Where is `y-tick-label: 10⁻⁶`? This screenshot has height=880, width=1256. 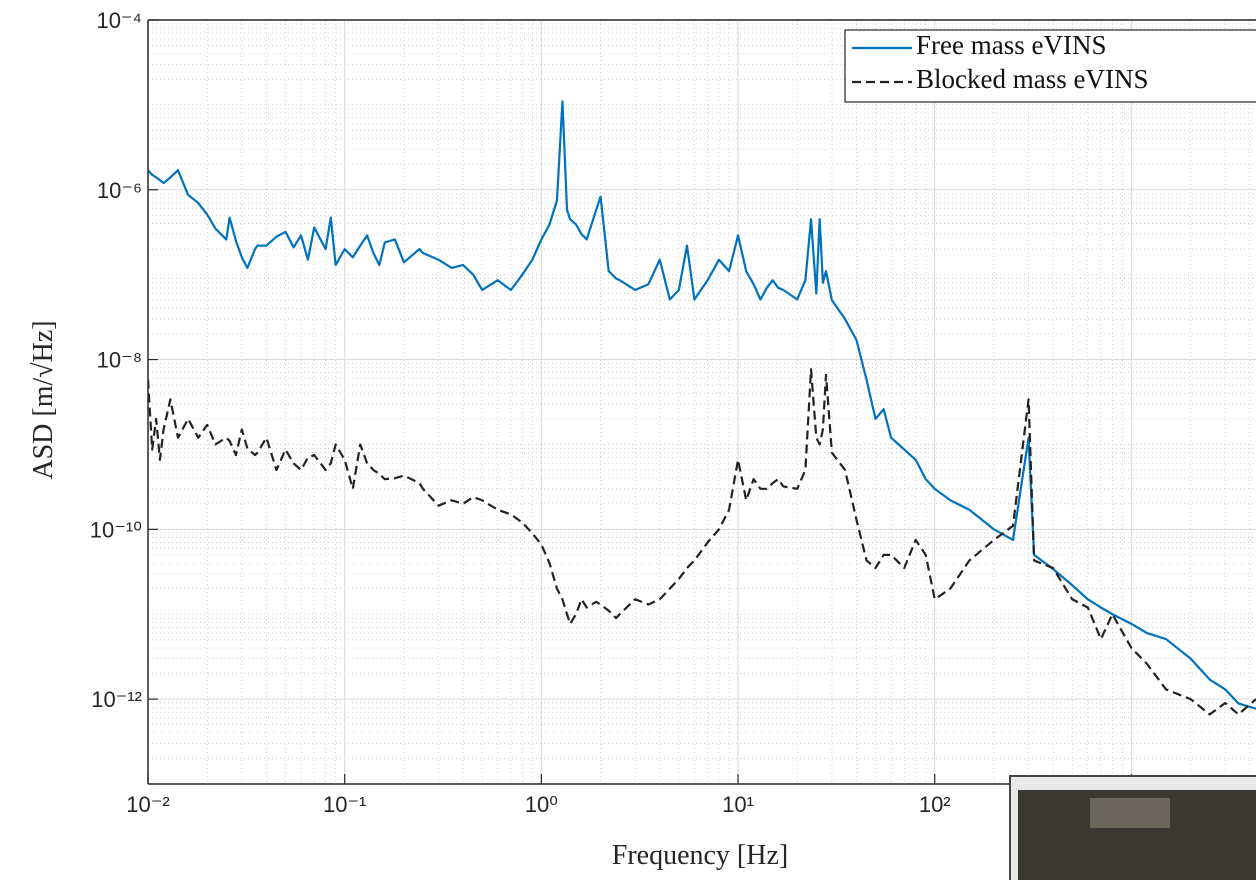
y-tick-label: 10⁻⁶ is located at coordinates (119, 190).